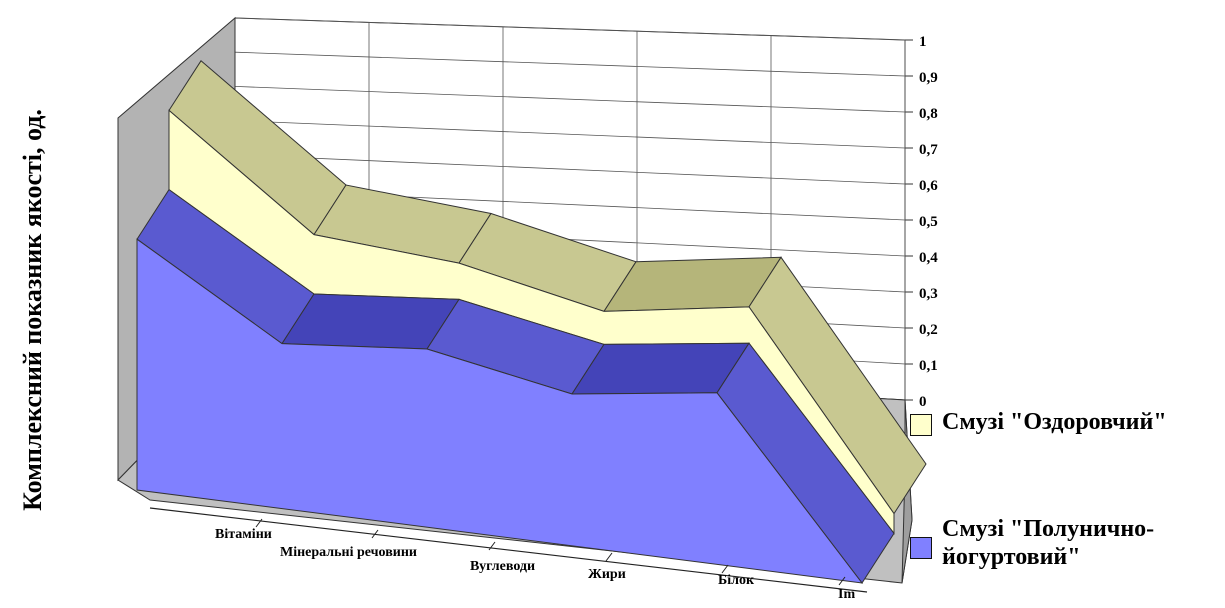 Image resolution: width=1225 pixels, height=608 pixels. I want to click on y-tick-label: 0,8, so click(928, 114).